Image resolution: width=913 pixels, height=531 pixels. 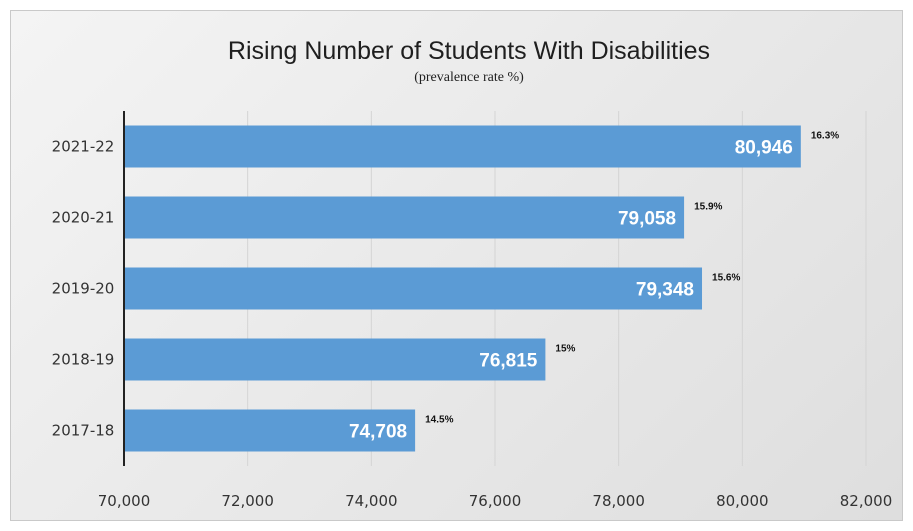 I want to click on x-tick-label: 70,000, so click(x=124, y=501).